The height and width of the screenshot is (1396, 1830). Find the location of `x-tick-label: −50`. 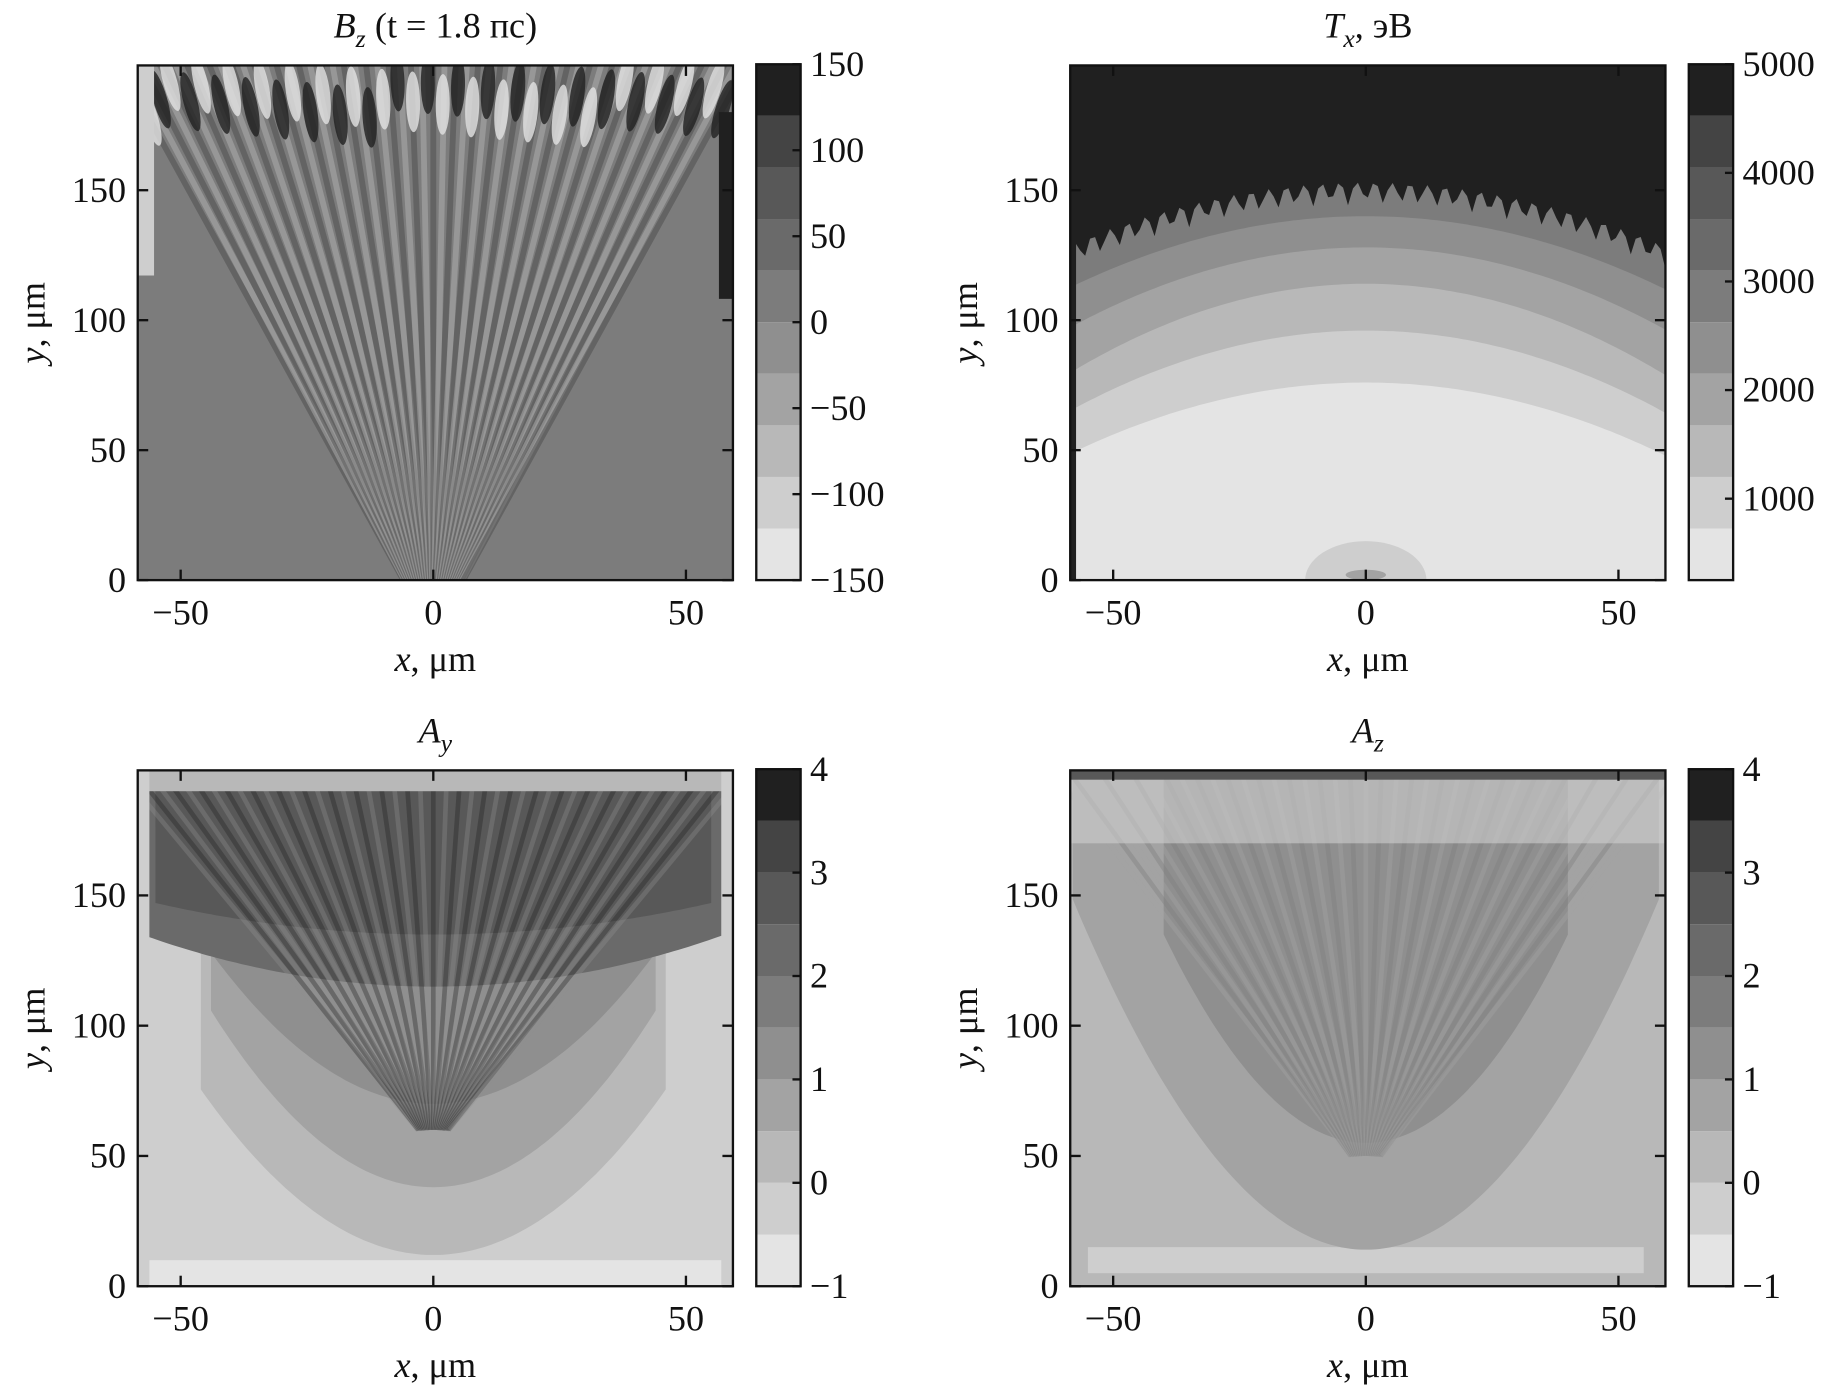

x-tick-label: −50 is located at coordinates (180, 1319).